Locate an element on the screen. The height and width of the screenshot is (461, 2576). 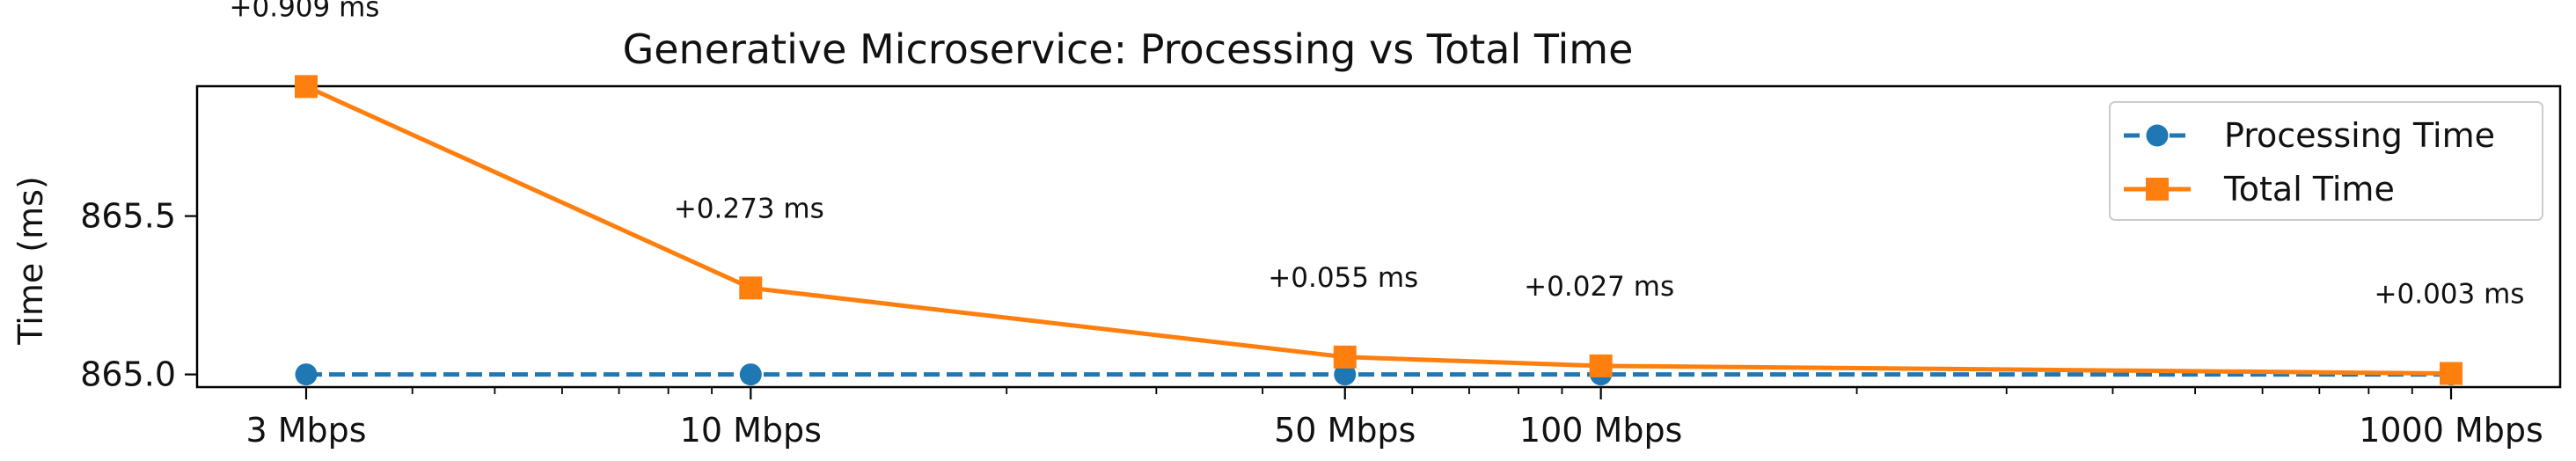
y-axis: 865.0 865.5 is located at coordinates (138, 295).